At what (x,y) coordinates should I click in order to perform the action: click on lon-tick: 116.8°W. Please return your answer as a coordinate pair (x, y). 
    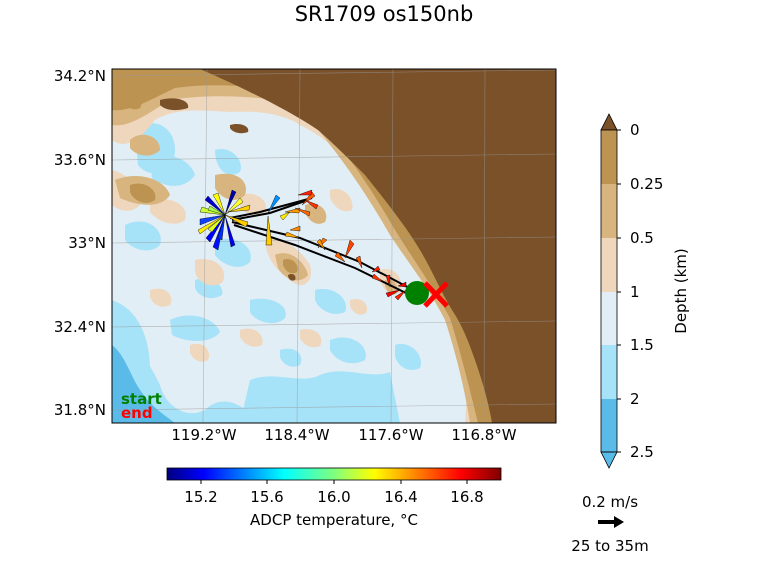
    Looking at the image, I should click on (483, 435).